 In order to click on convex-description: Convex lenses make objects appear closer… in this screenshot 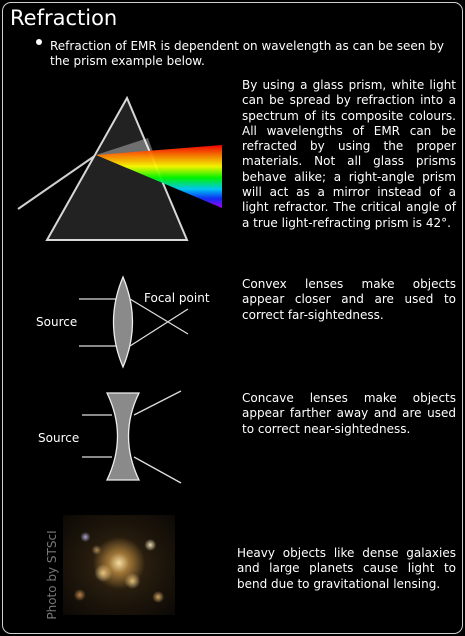, I will do `click(349, 299)`.